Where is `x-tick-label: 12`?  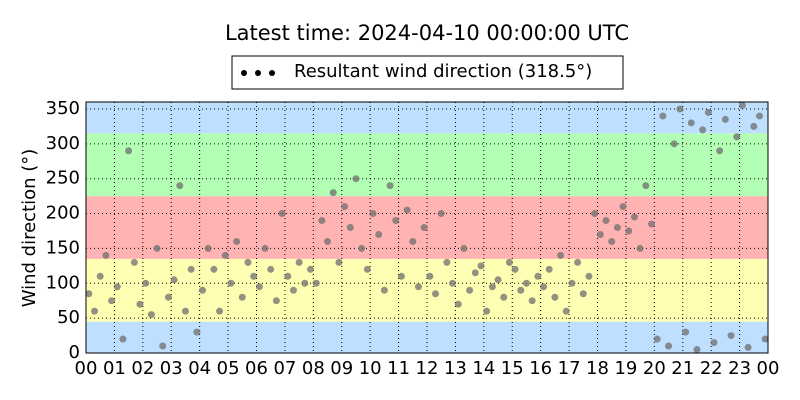 x-tick-label: 12 is located at coordinates (427, 368).